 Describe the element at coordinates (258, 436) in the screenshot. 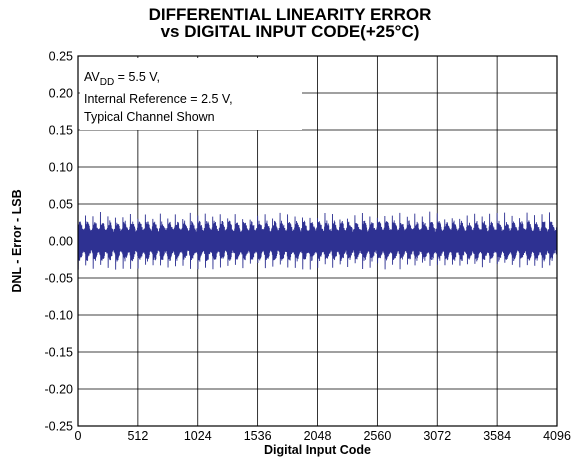

I see `x-tick-label-3: 1536` at that location.